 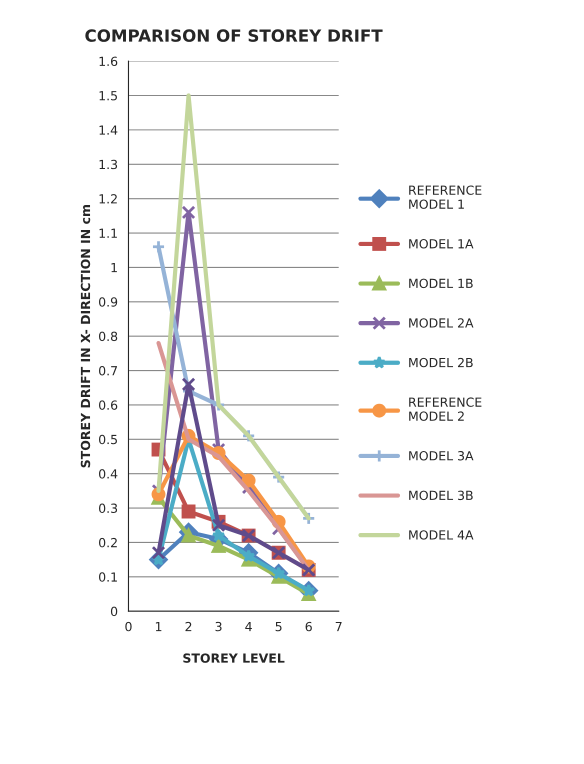 What do you see at coordinates (108, 474) in the screenshot?
I see `y-tick-label: 0.4` at bounding box center [108, 474].